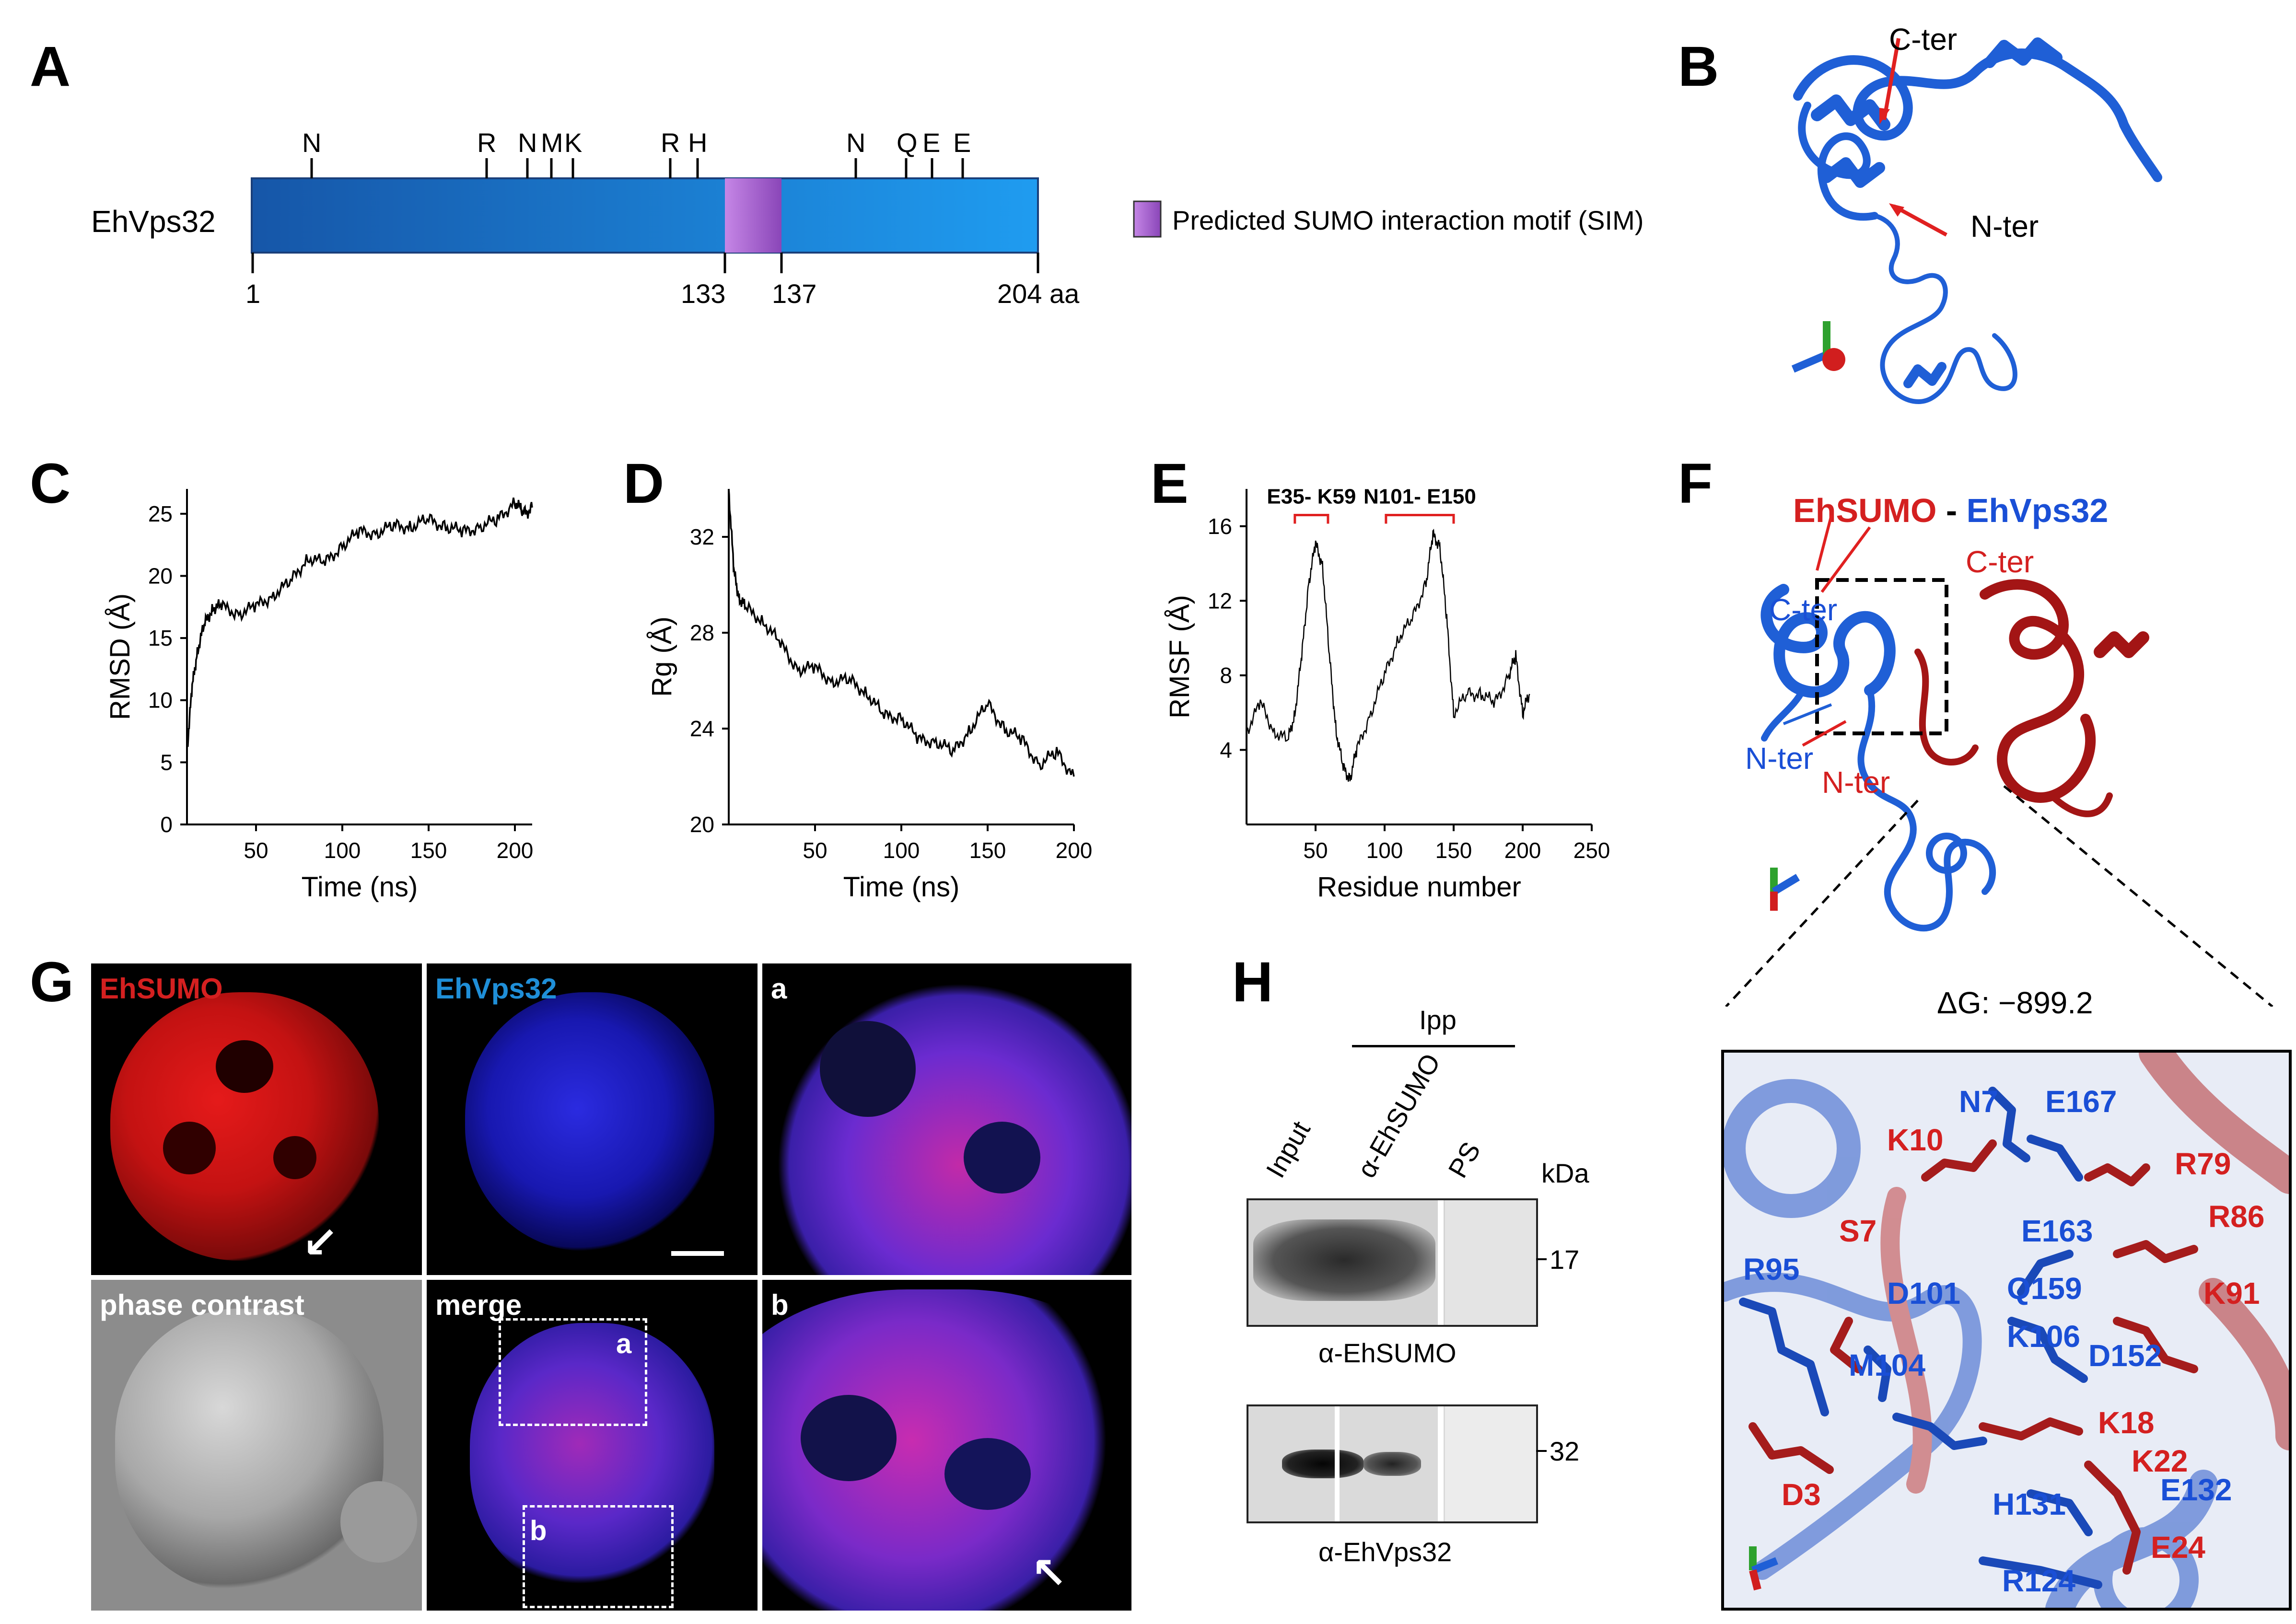  Describe the element at coordinates (160, 700) in the screenshot. I see `y-tick-label: 10` at that location.